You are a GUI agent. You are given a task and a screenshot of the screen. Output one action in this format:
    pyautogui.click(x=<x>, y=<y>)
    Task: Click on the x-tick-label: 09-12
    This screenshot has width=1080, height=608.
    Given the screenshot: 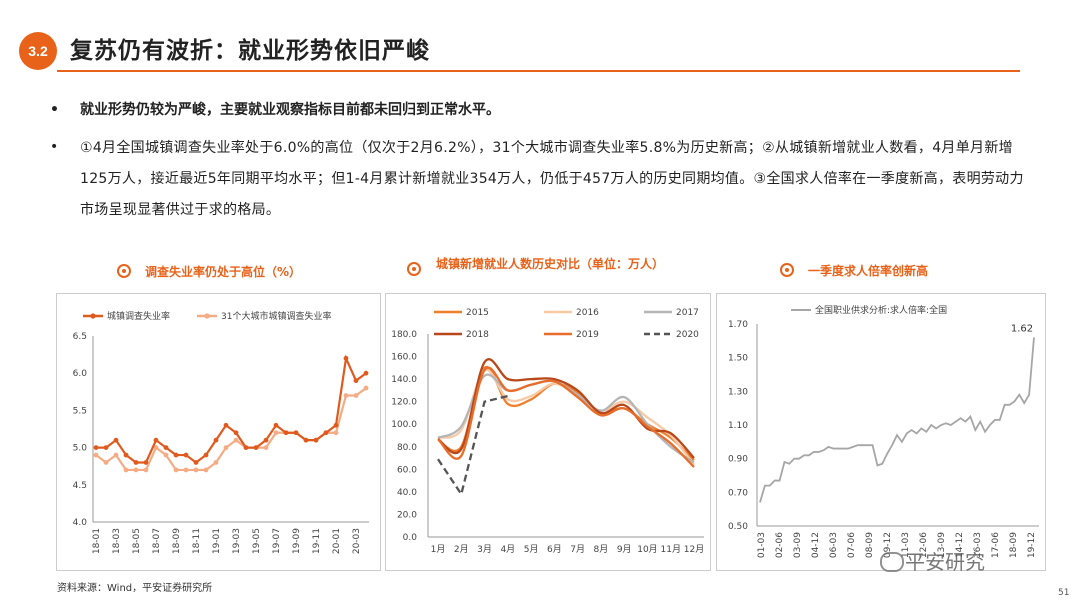 What is the action you would take?
    pyautogui.click(x=888, y=545)
    